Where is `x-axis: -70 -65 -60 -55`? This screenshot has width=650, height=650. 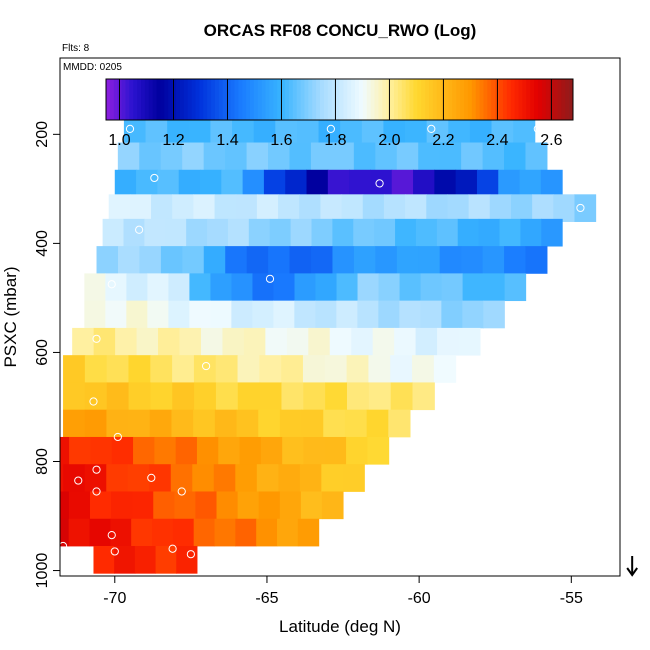 x-axis: -70 -65 -60 -55 is located at coordinates (343, 591).